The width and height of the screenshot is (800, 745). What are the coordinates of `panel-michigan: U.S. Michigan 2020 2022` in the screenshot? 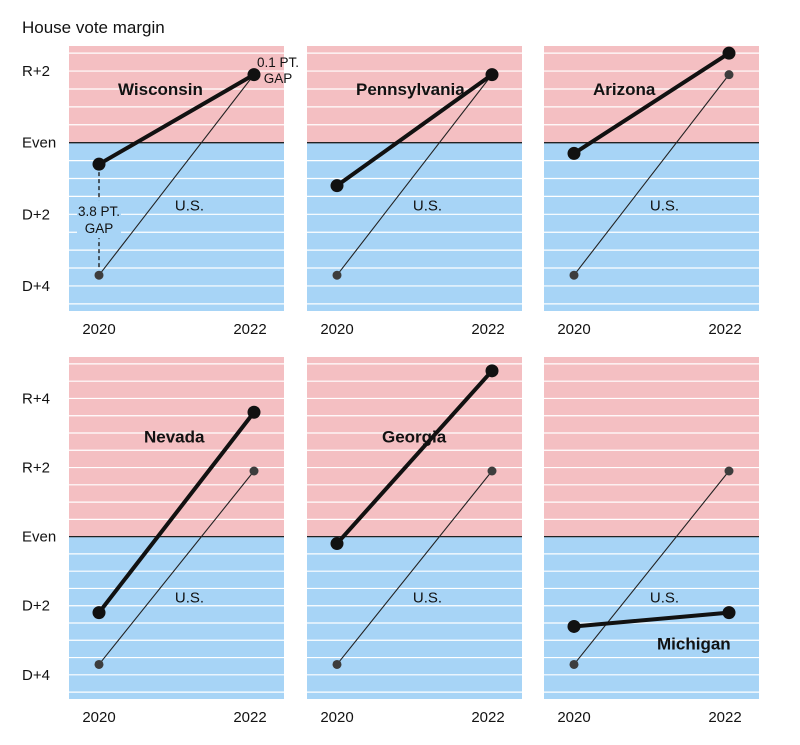 It's located at (651, 541).